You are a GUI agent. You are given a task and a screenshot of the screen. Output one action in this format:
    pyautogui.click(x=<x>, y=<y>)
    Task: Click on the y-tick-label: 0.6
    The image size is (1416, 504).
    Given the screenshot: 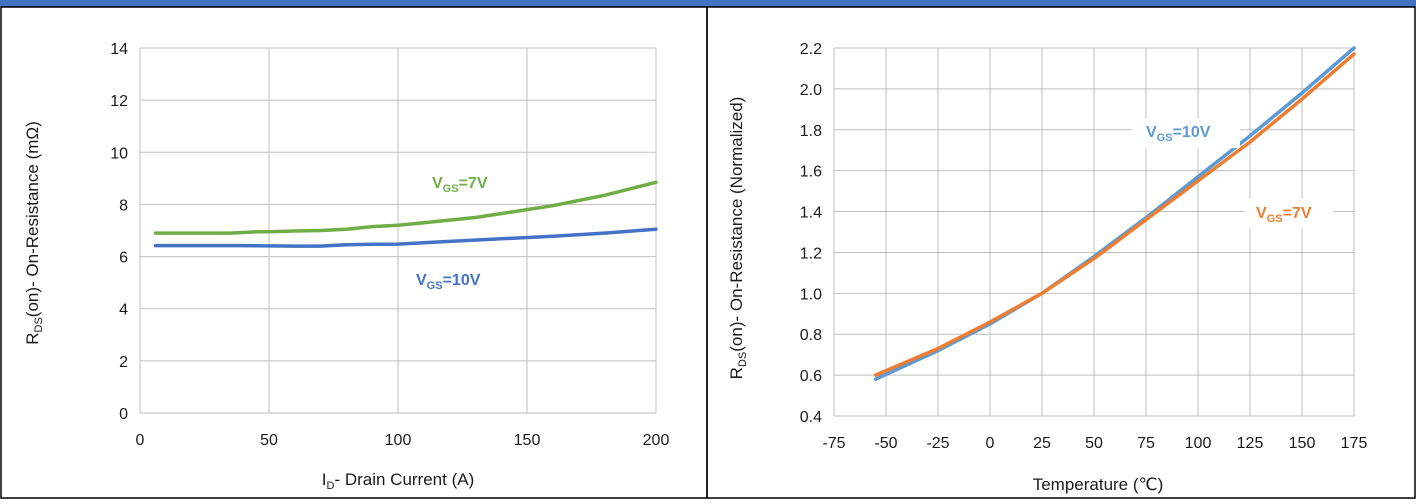 What is the action you would take?
    pyautogui.click(x=811, y=376)
    